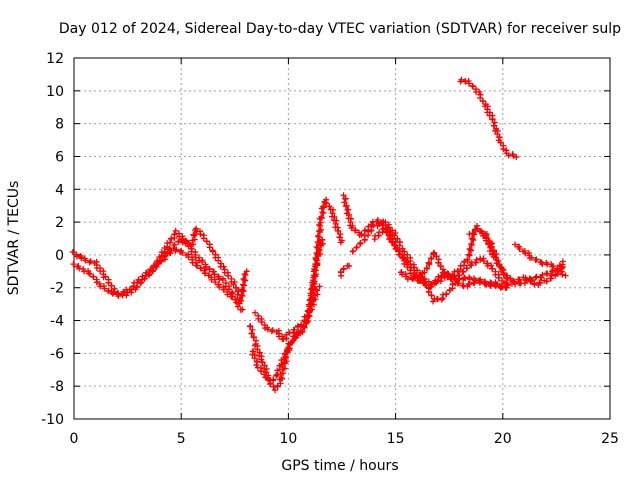 Image resolution: width=640 pixels, height=480 pixels. I want to click on y-tick-label: -6, so click(57, 354).